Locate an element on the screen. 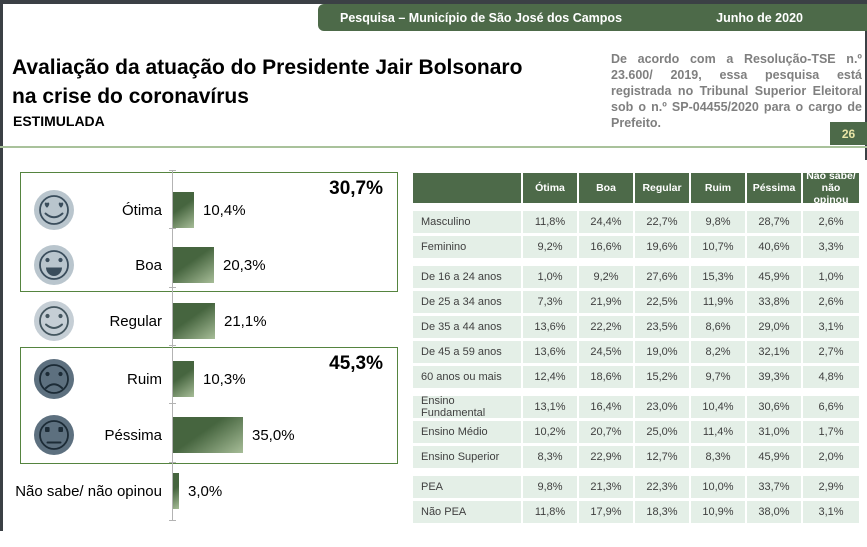 This screenshot has width=867, height=547. table-row-label: Ensino Médio is located at coordinates (467, 432).